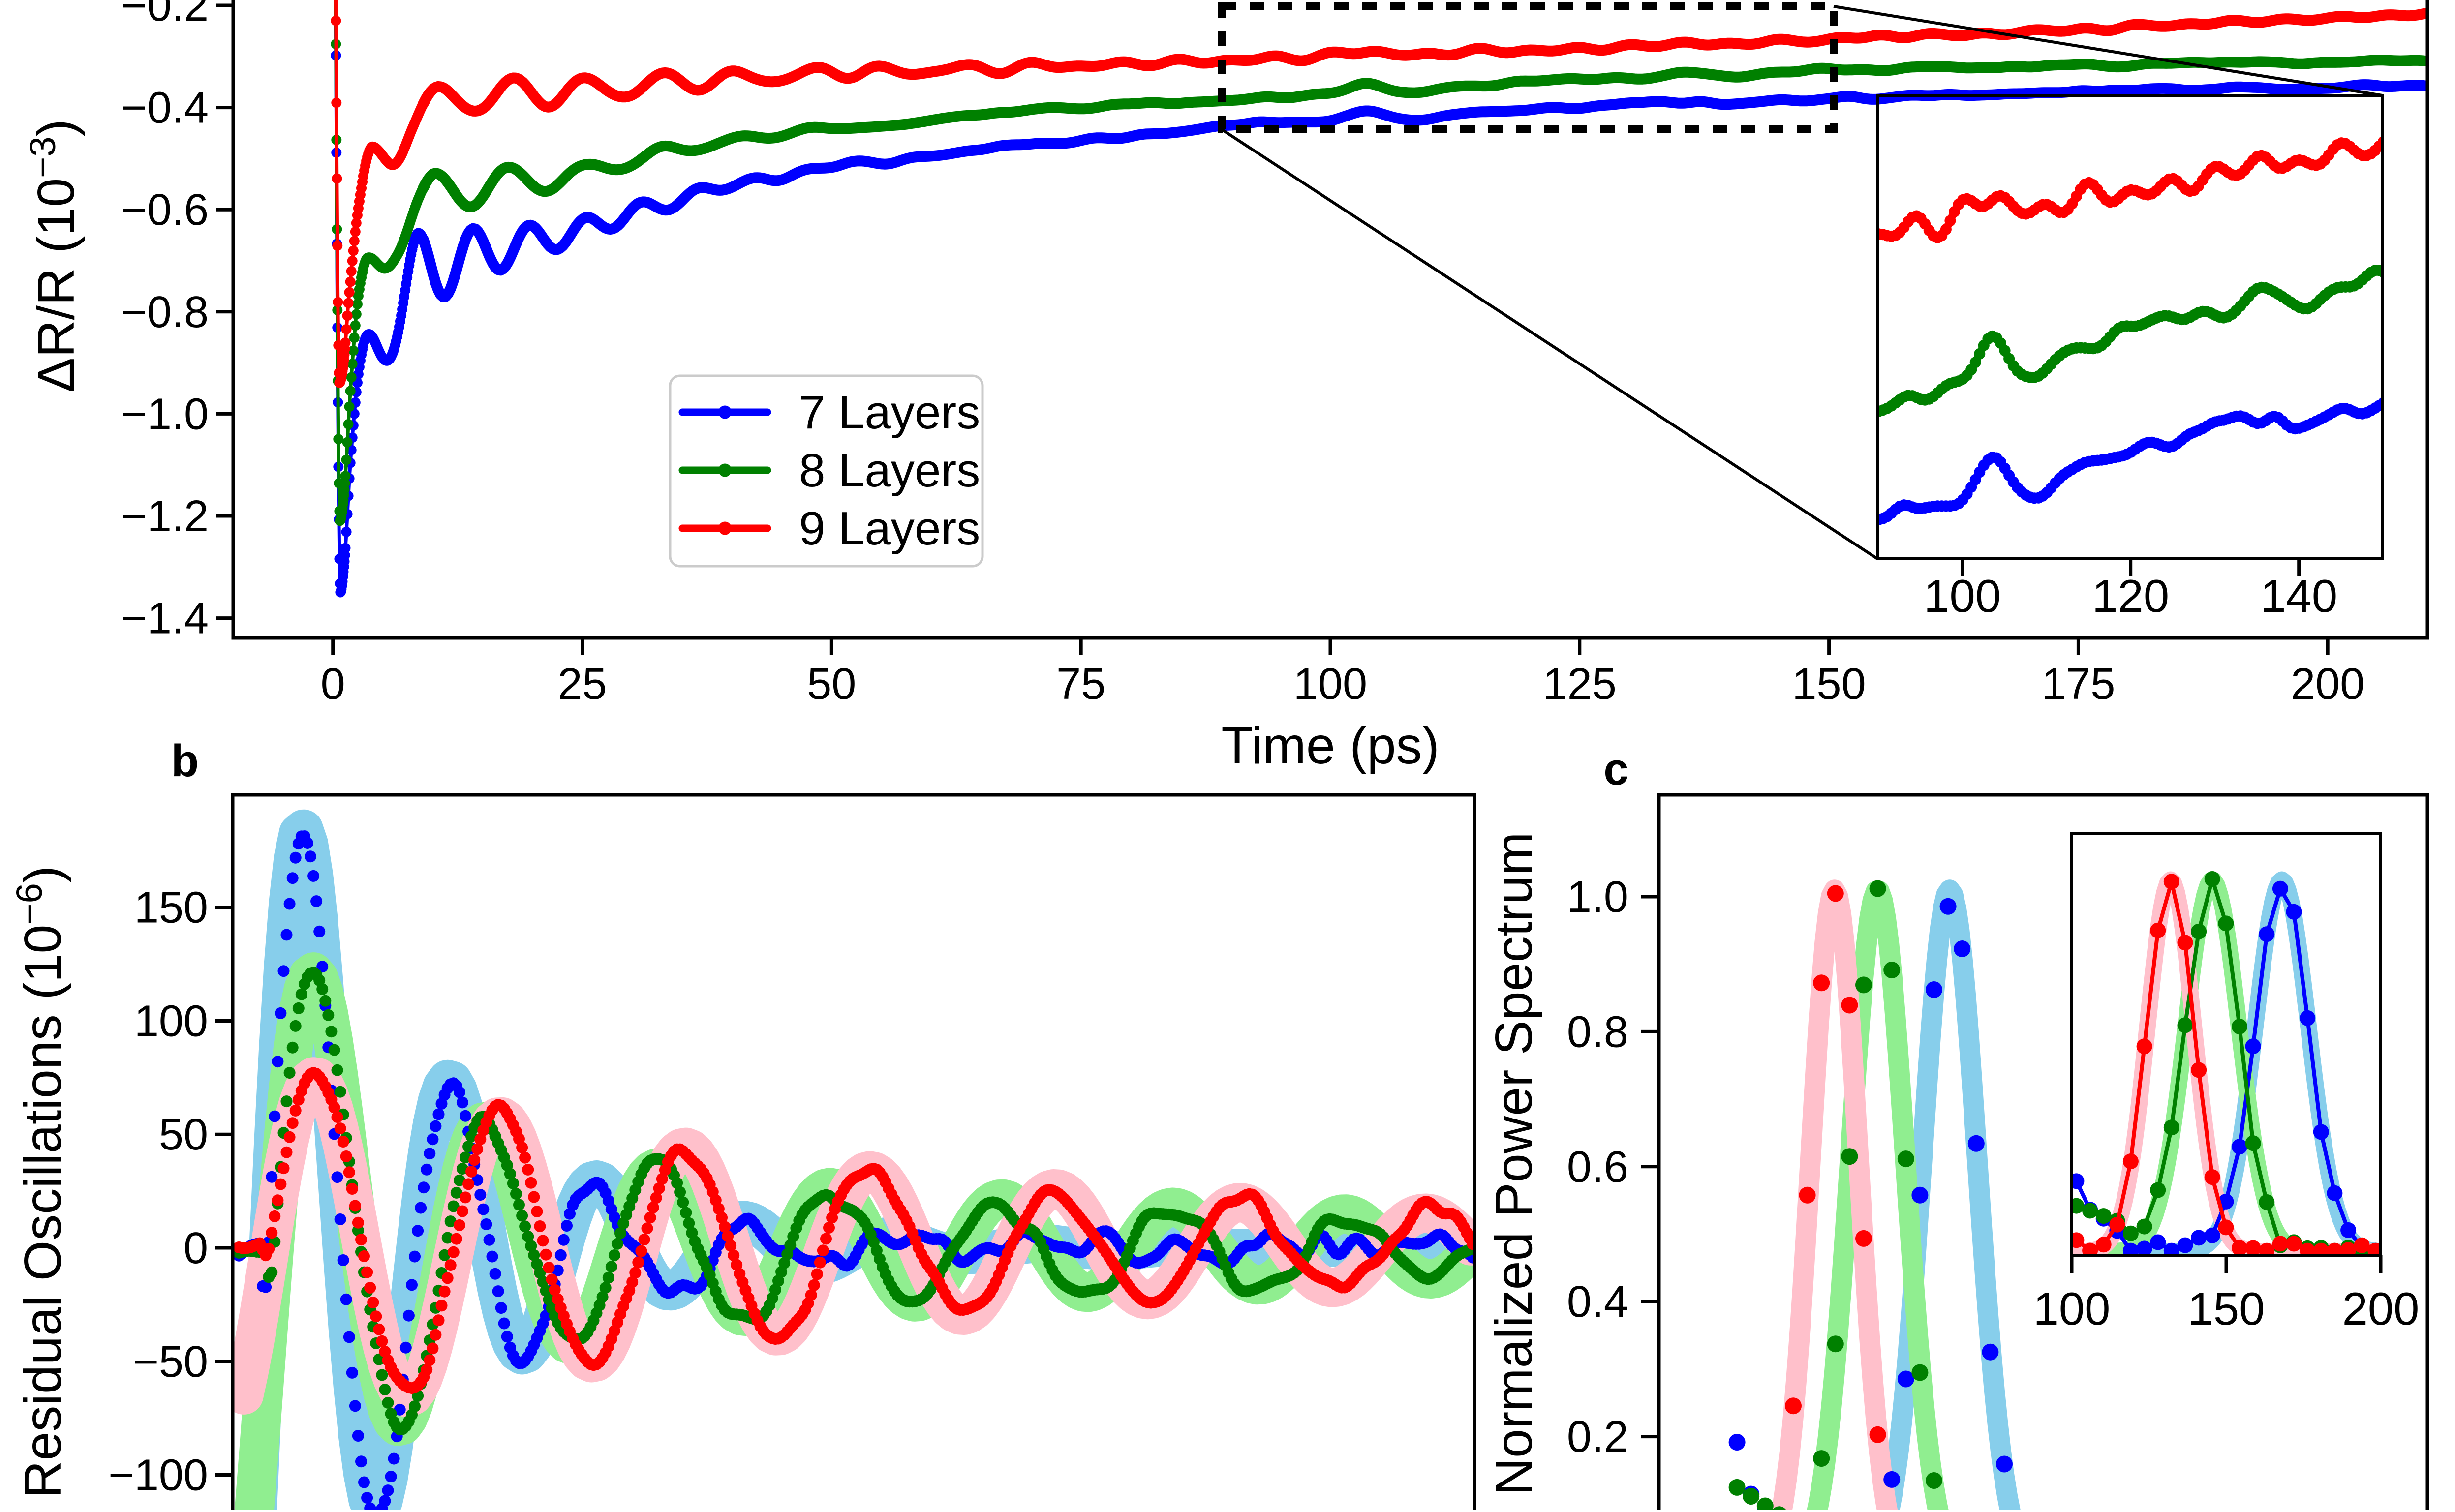 The width and height of the screenshot is (2455, 1512). I want to click on svg-text: 0.2, so click(1597, 1438).